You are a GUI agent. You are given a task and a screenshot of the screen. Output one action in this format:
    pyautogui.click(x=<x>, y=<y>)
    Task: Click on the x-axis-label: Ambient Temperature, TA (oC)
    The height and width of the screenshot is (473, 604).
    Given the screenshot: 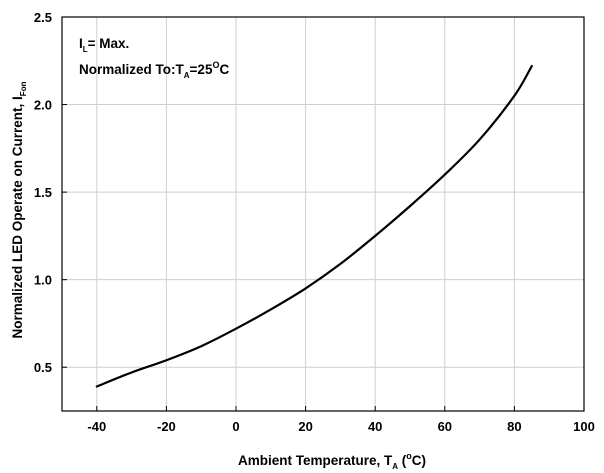 What is the action you would take?
    pyautogui.click(x=332, y=461)
    